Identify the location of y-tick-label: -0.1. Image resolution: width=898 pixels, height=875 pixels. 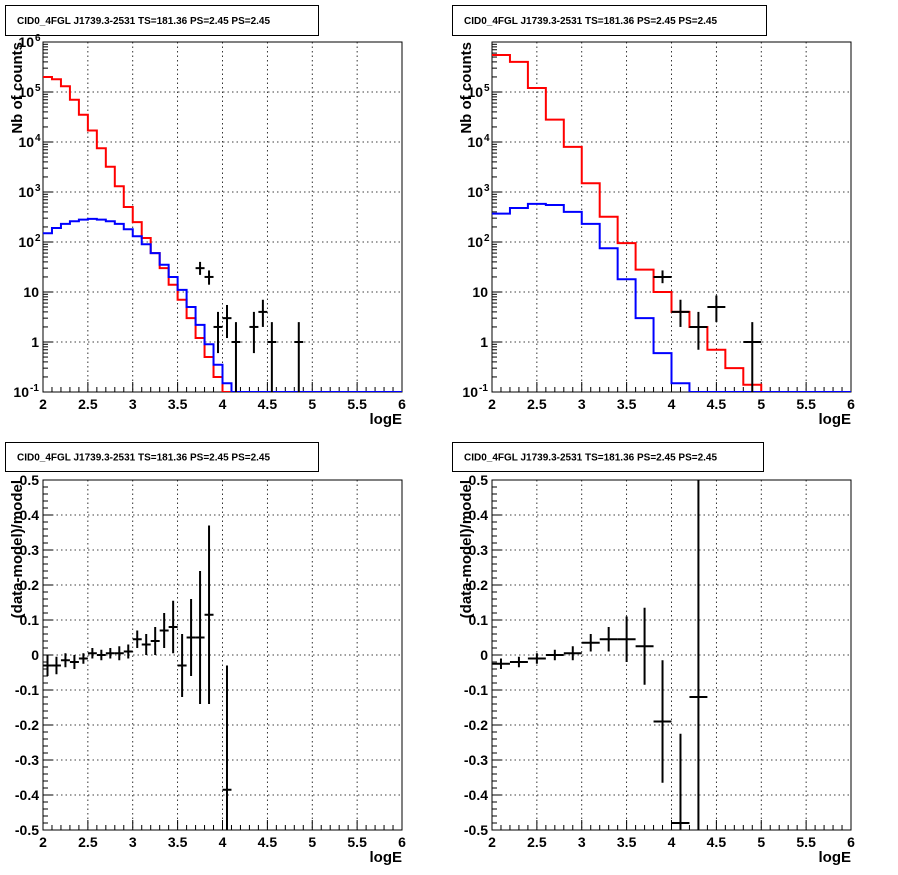
(476, 690).